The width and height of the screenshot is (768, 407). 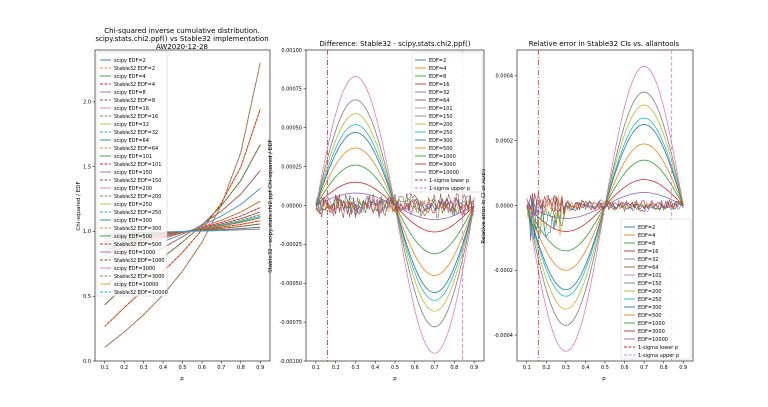 I want to click on y-tick-label: 1.0, so click(x=87, y=232).